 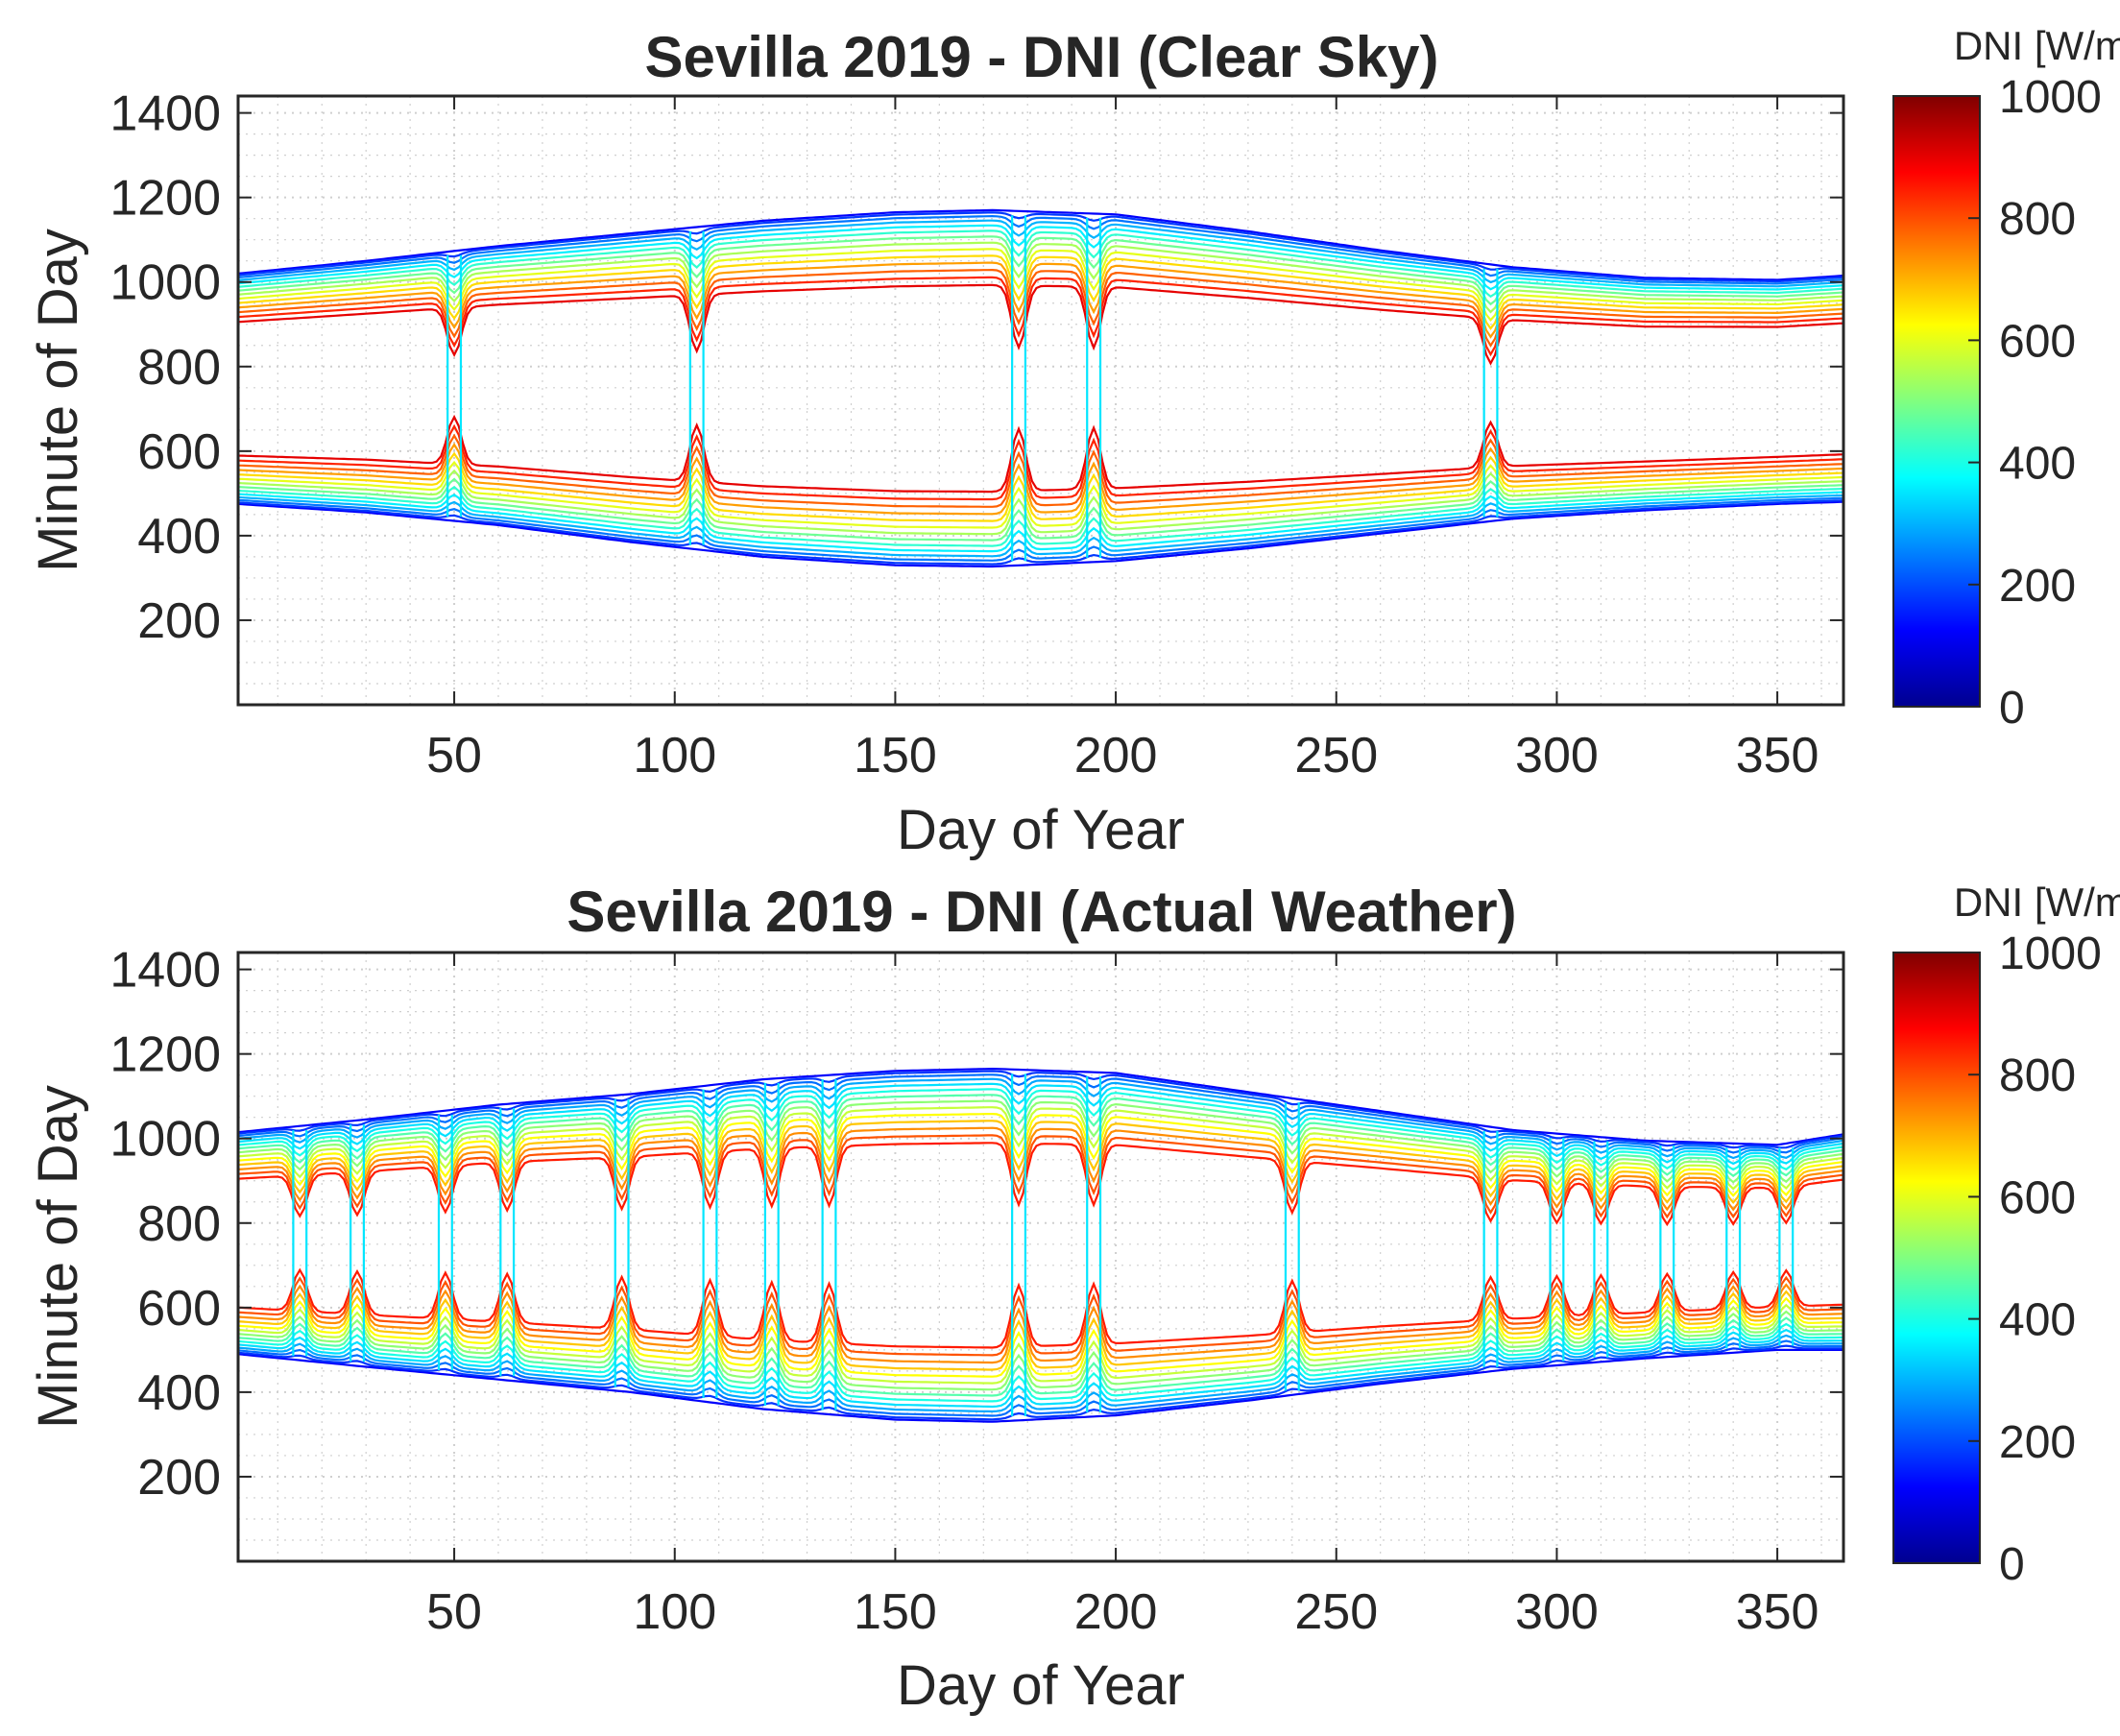 What do you see at coordinates (1041, 57) in the screenshot?
I see `chart-title: Sevilla 2019 - DNI (Clear Sky)` at bounding box center [1041, 57].